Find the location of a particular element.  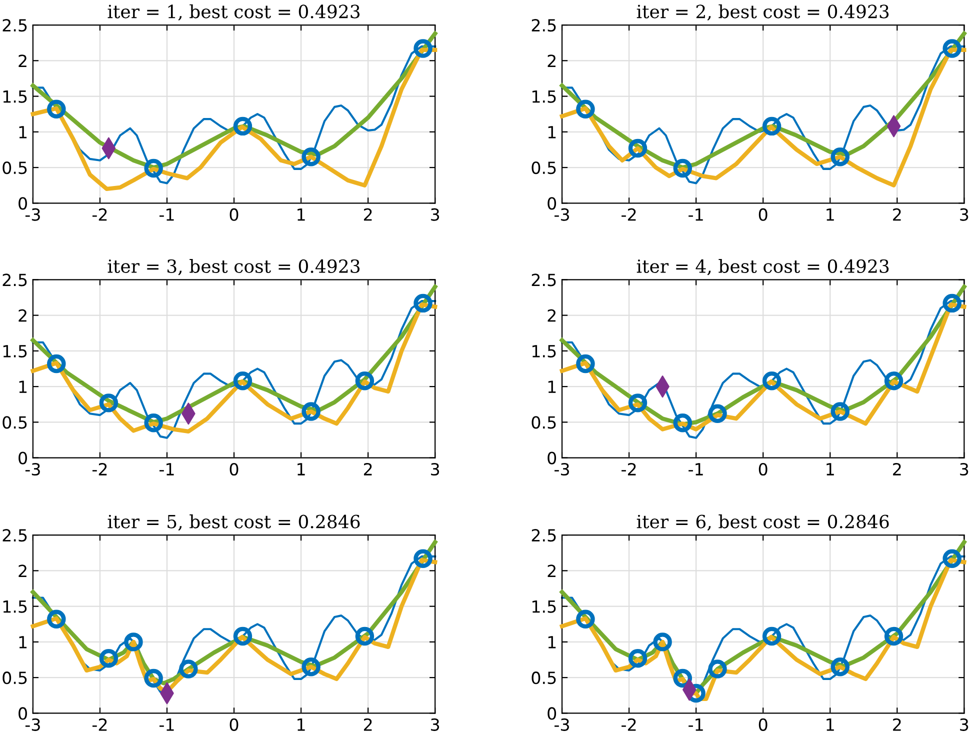

chart-title: iter = 3, best cost = 0.4923 is located at coordinates (234, 267).